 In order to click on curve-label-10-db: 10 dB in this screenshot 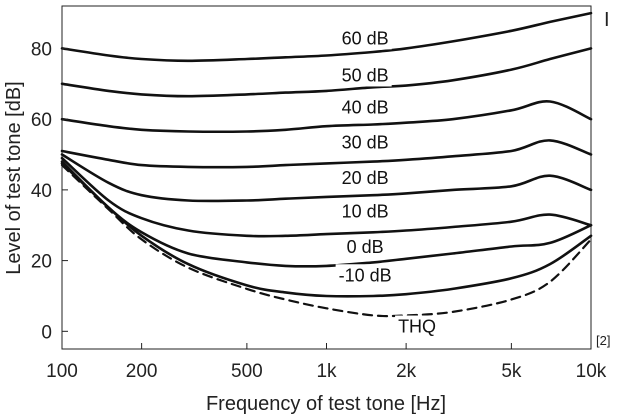, I will do `click(365, 212)`.